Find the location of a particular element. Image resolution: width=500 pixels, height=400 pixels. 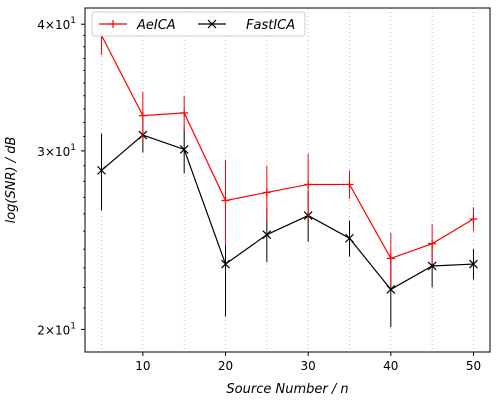

y-tick-label: 2×10¹ is located at coordinates (56, 329).